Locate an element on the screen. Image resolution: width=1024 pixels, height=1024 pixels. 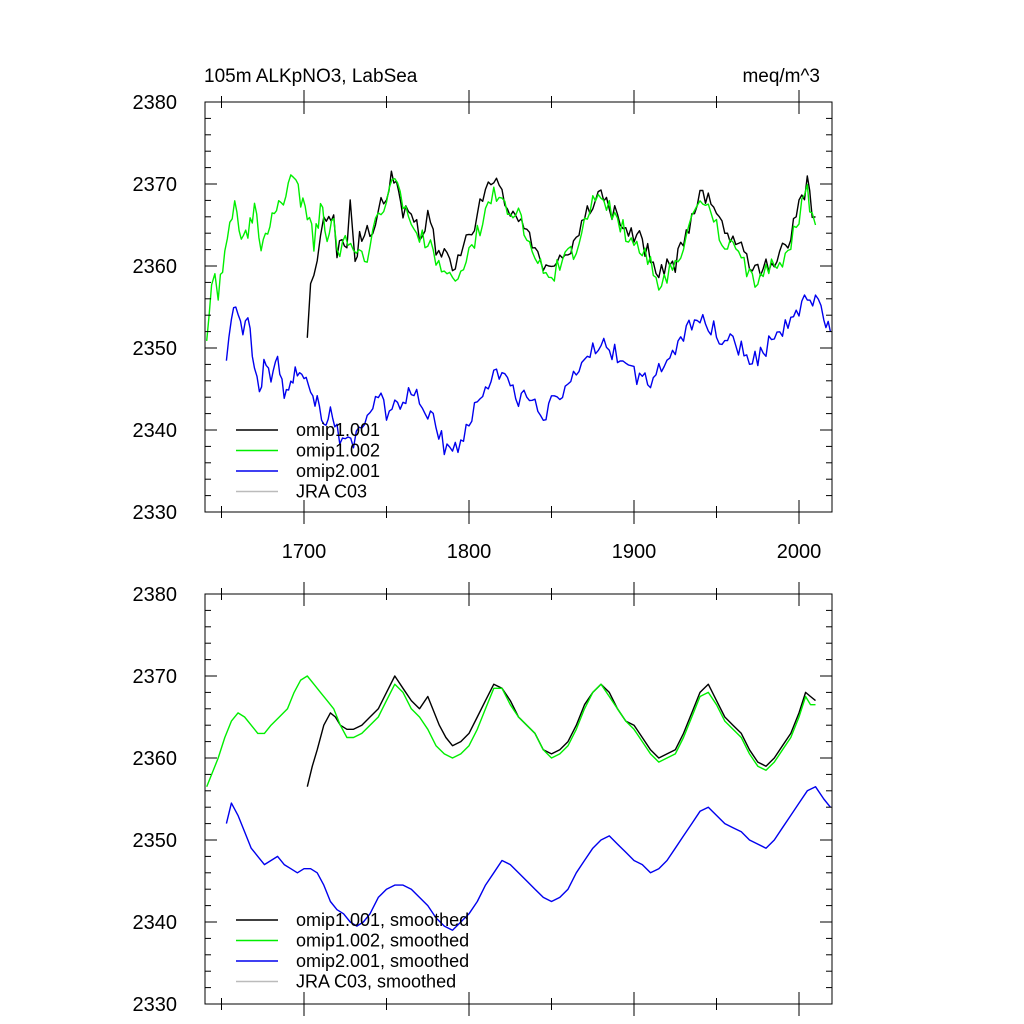
x-tick-label: 2000 is located at coordinates (799, 552).